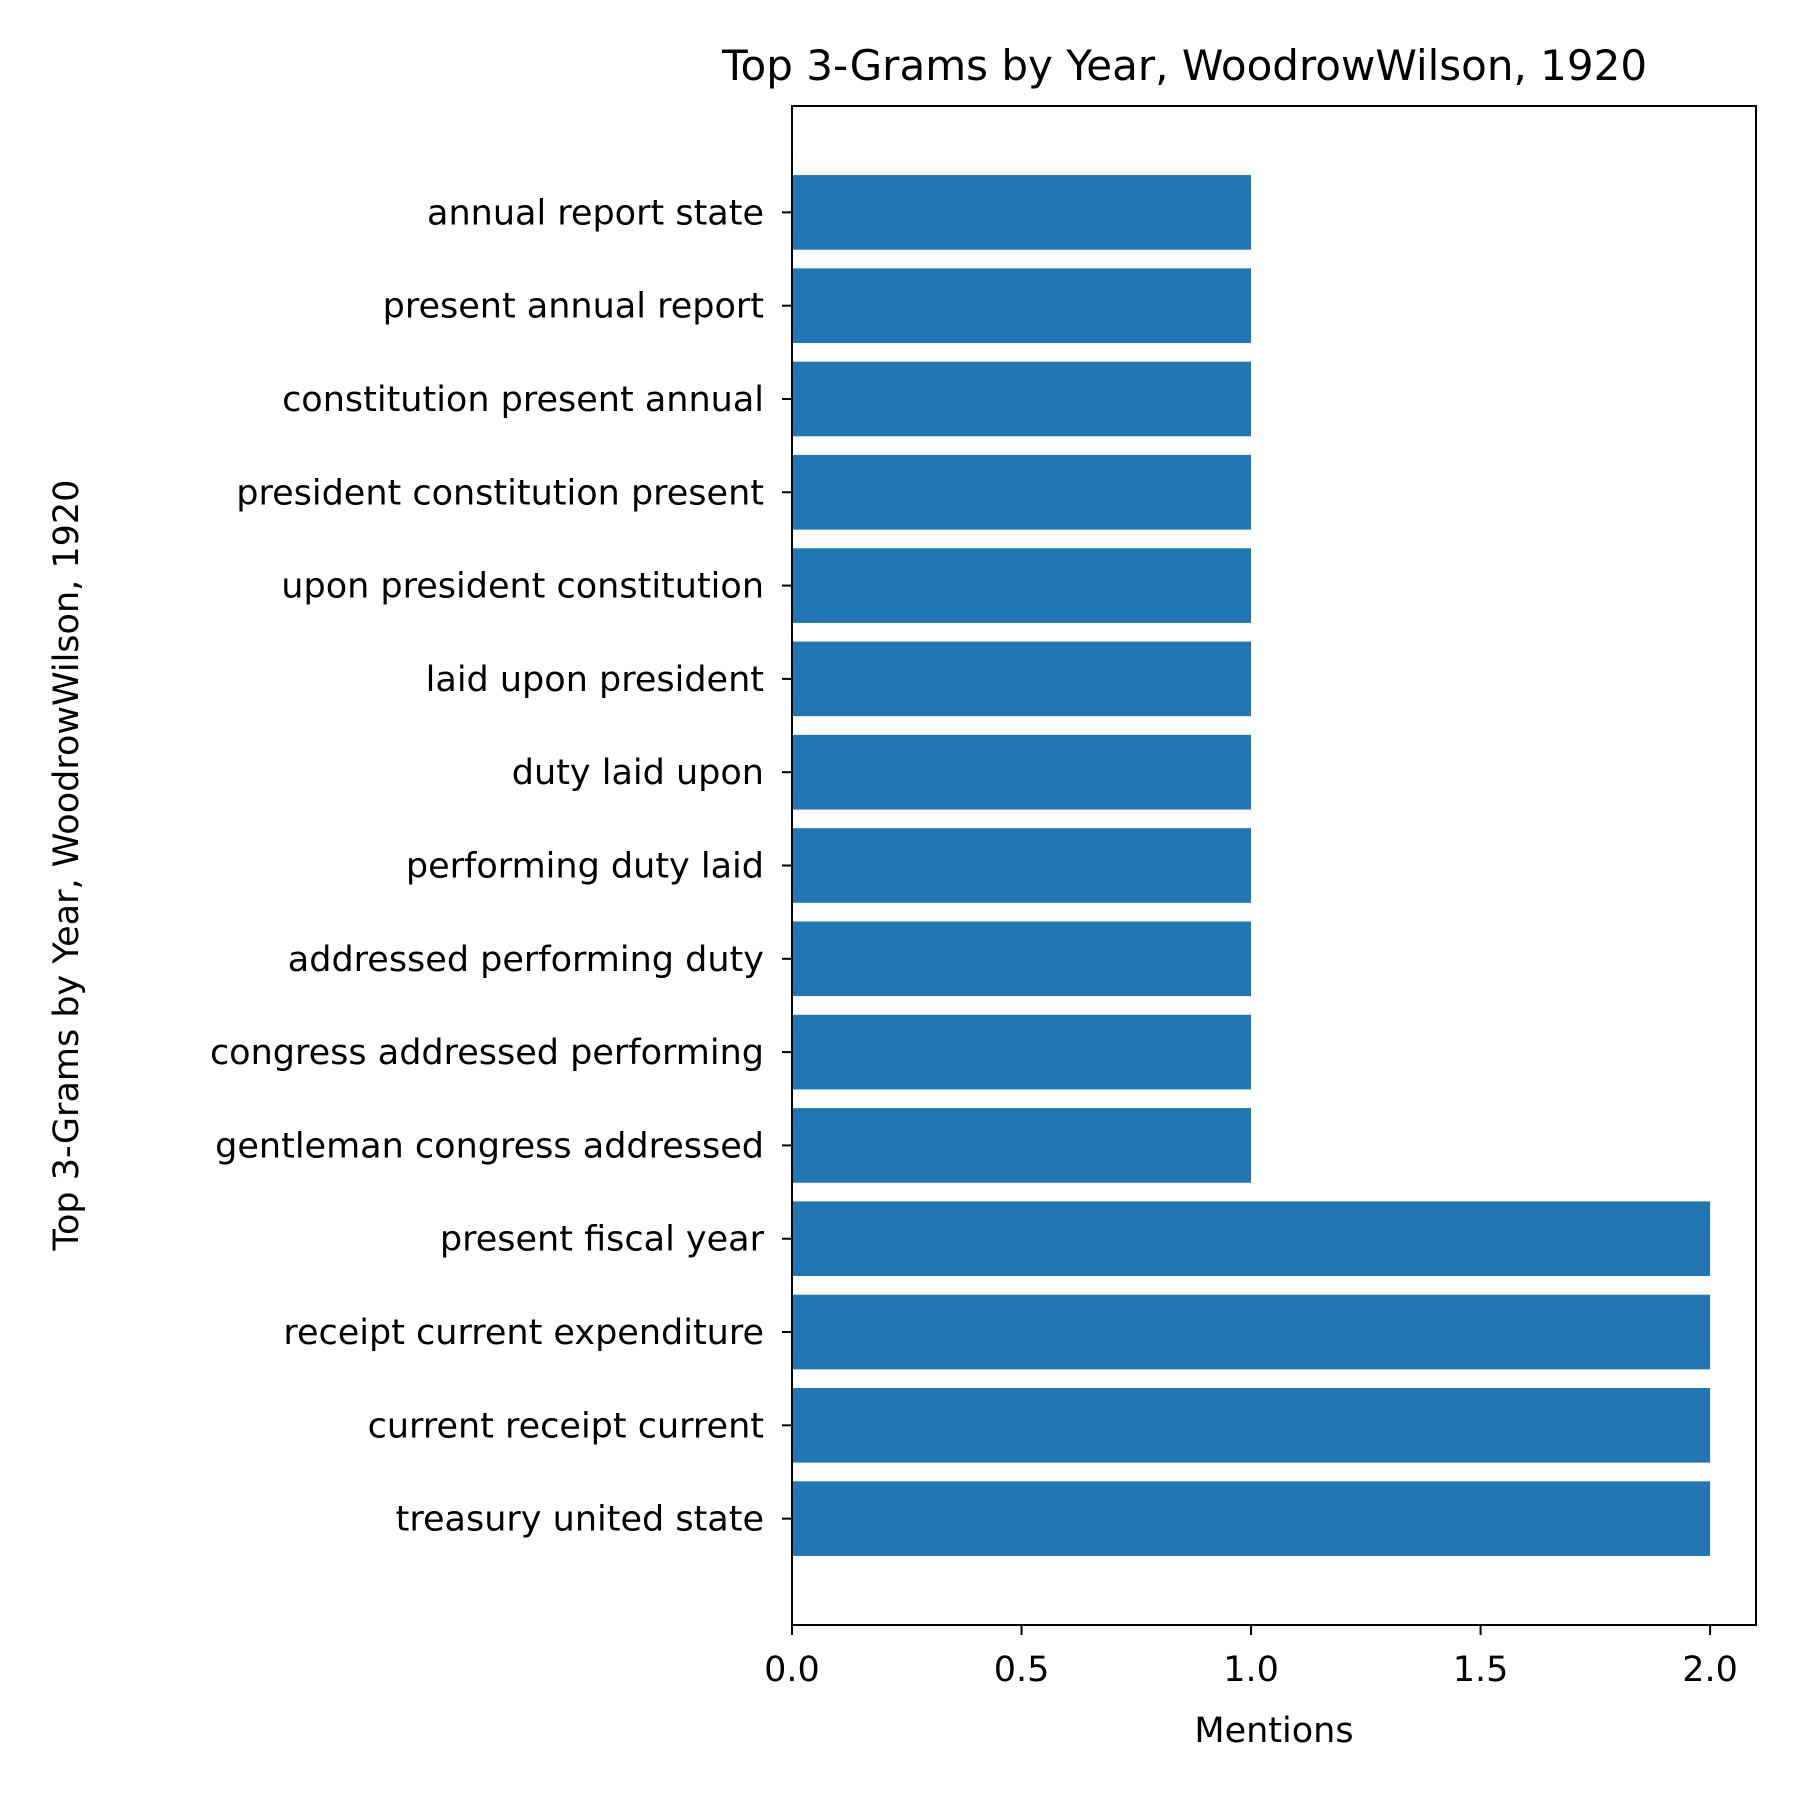  What do you see at coordinates (638, 773) in the screenshot?
I see `y-tick-label: duty laid upon` at bounding box center [638, 773].